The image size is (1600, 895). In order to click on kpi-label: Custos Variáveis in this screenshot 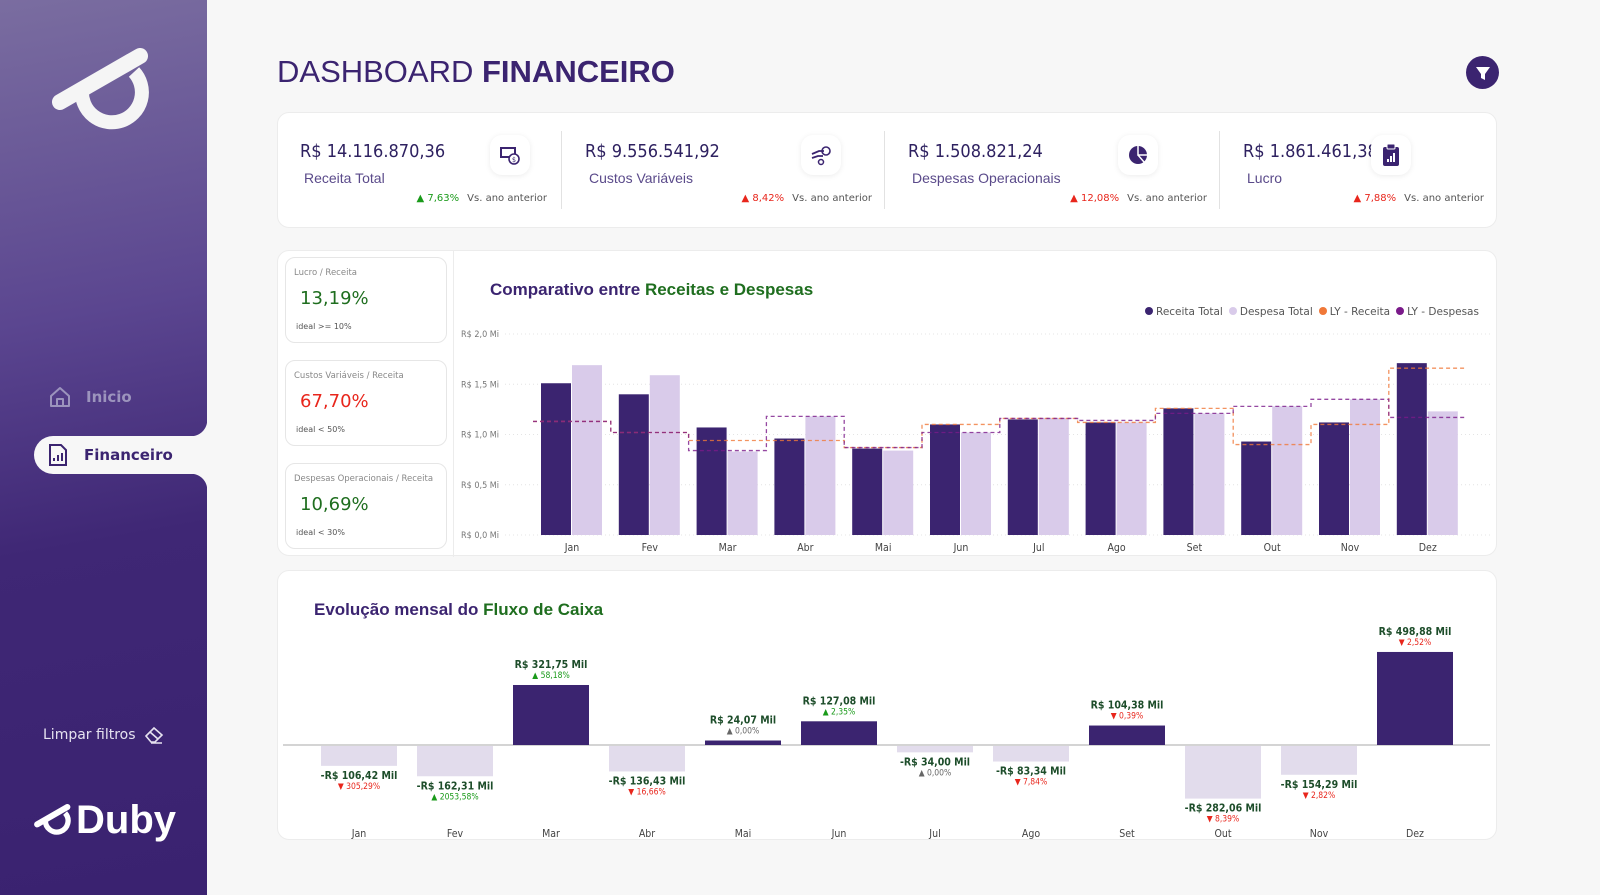, I will do `click(641, 178)`.